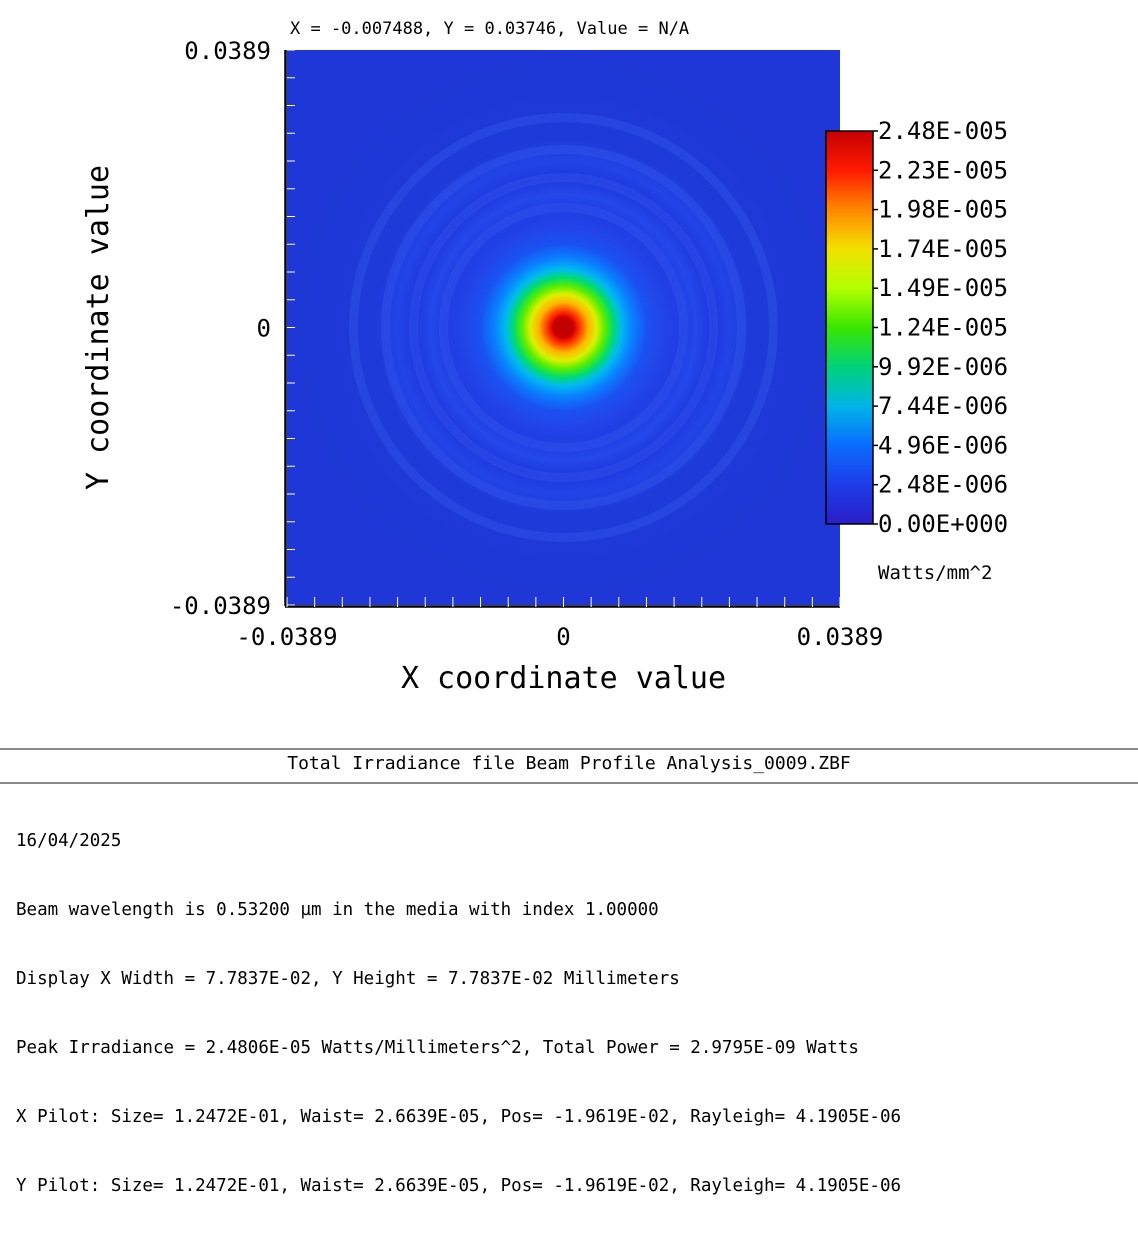  I want to click on beam-peak, so click(563, 327).